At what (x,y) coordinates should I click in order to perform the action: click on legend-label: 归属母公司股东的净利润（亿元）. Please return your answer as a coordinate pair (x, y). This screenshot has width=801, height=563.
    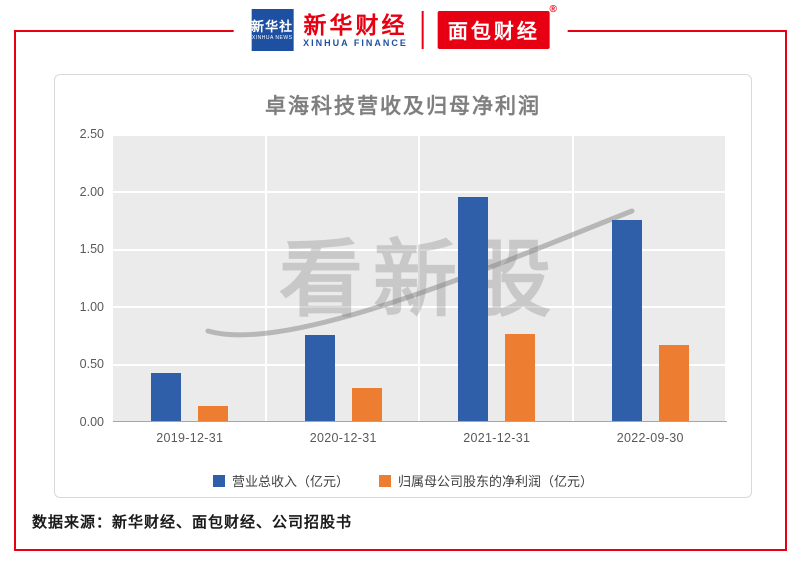
    Looking at the image, I should click on (496, 481).